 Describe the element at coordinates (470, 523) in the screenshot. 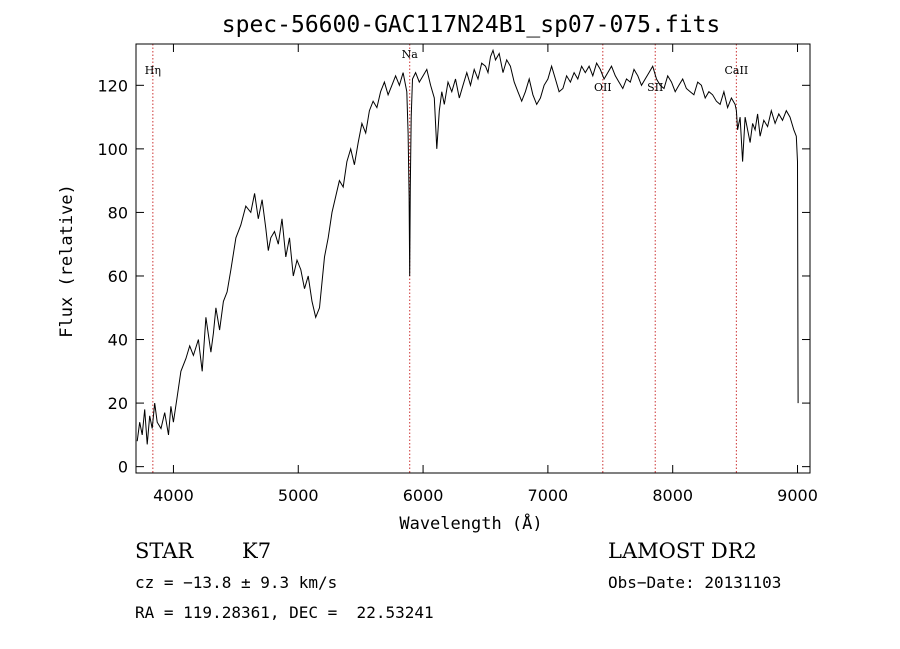

I see `x-axis-label: Wavelength (Å)` at that location.